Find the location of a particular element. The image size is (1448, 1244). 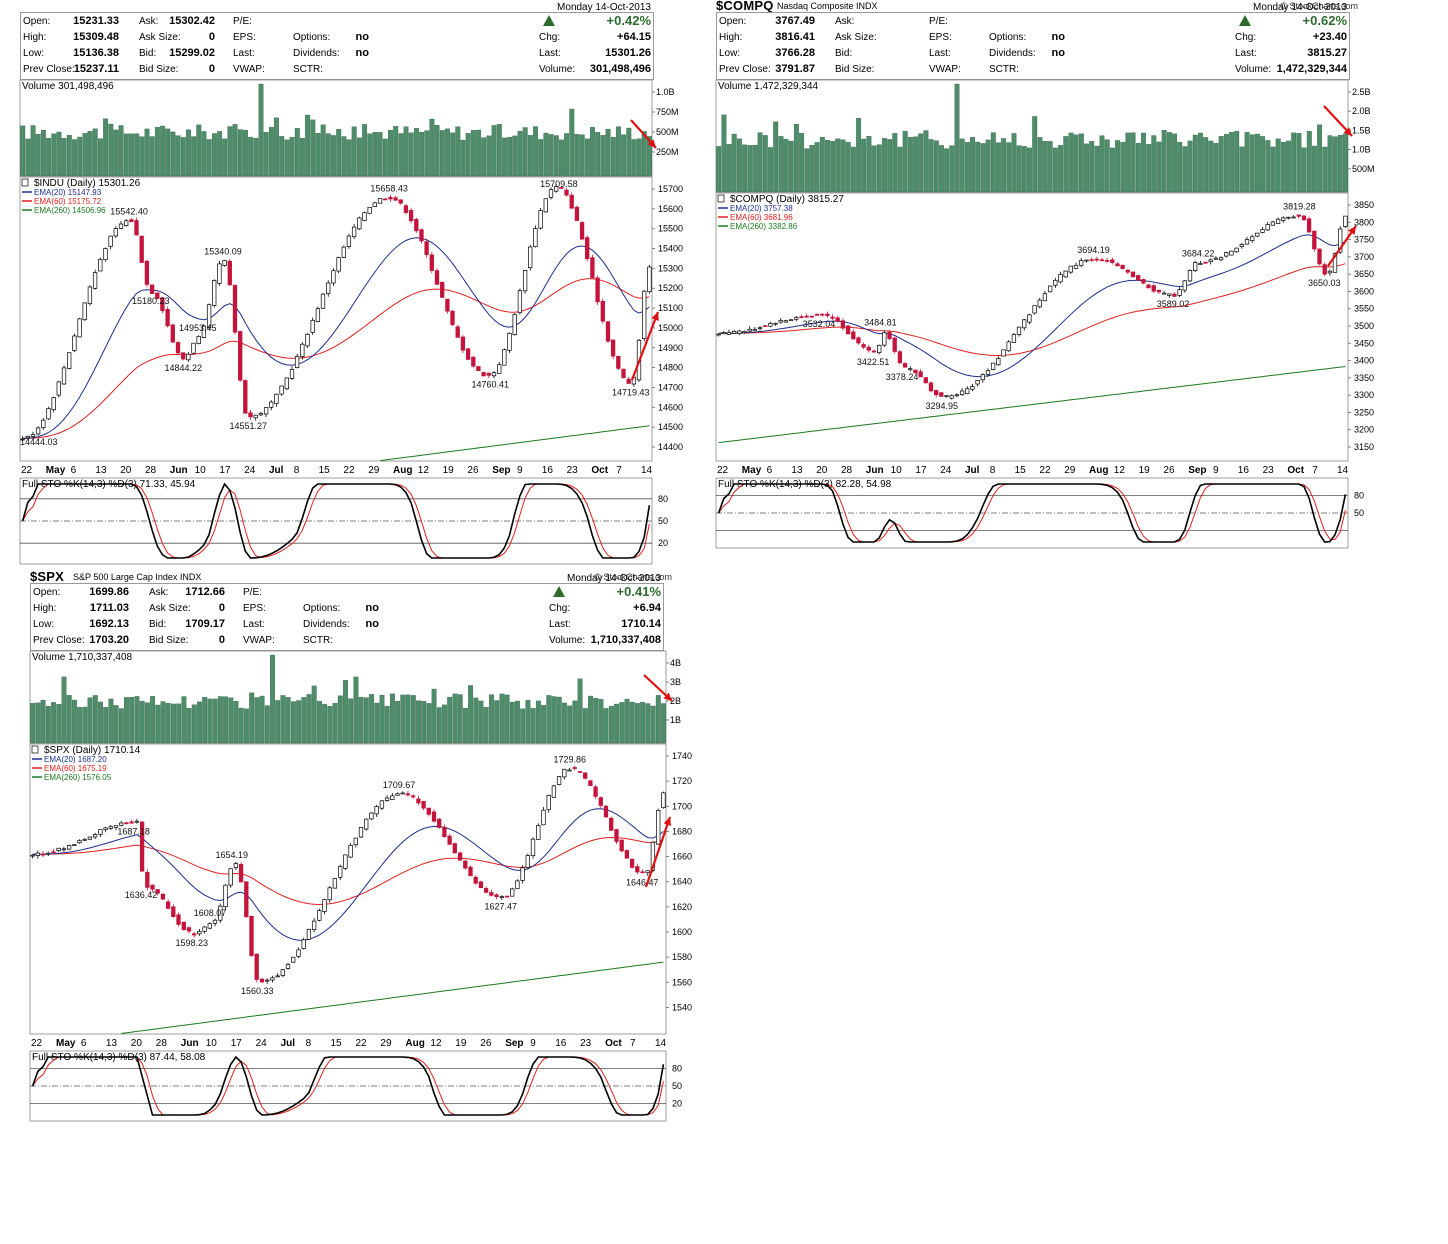

x-axis-label: 20 is located at coordinates (822, 470).